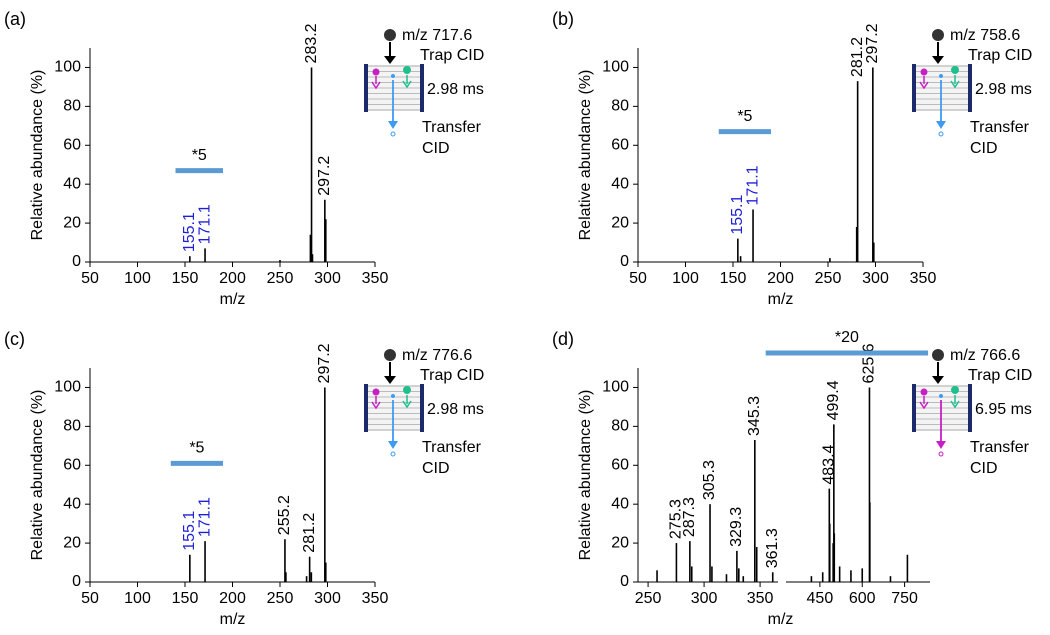 The height and width of the screenshot is (635, 1050). Describe the element at coordinates (754, 416) in the screenshot. I see `peak-label: 345.3` at that location.